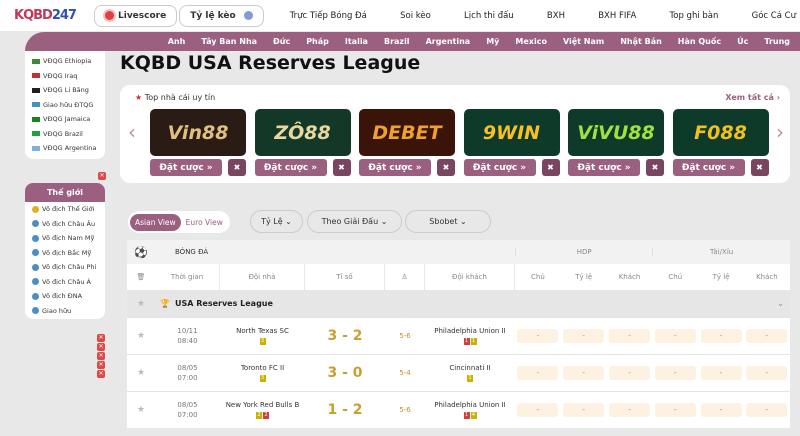 The width and height of the screenshot is (800, 436). Describe the element at coordinates (229, 41) in the screenshot. I see `nav-item: Tây Ban Nha` at that location.